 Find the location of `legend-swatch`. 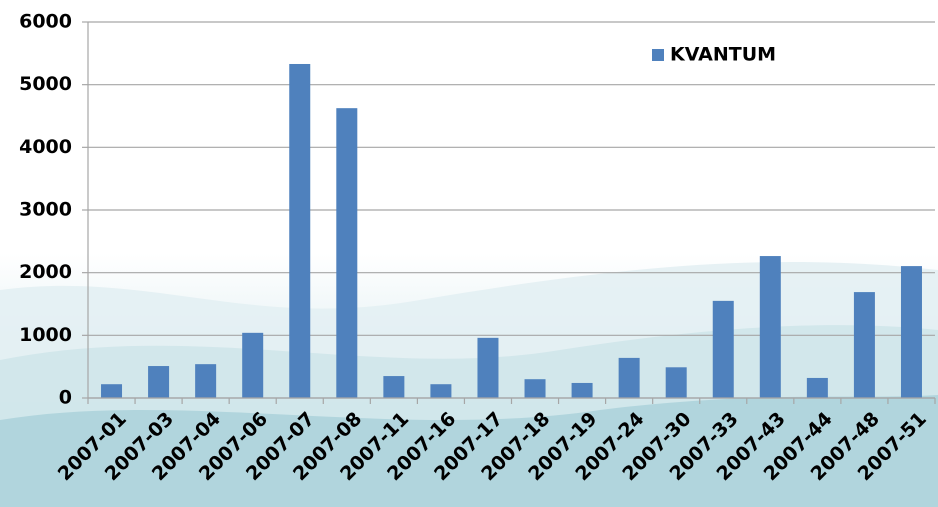

legend-swatch is located at coordinates (658, 55).